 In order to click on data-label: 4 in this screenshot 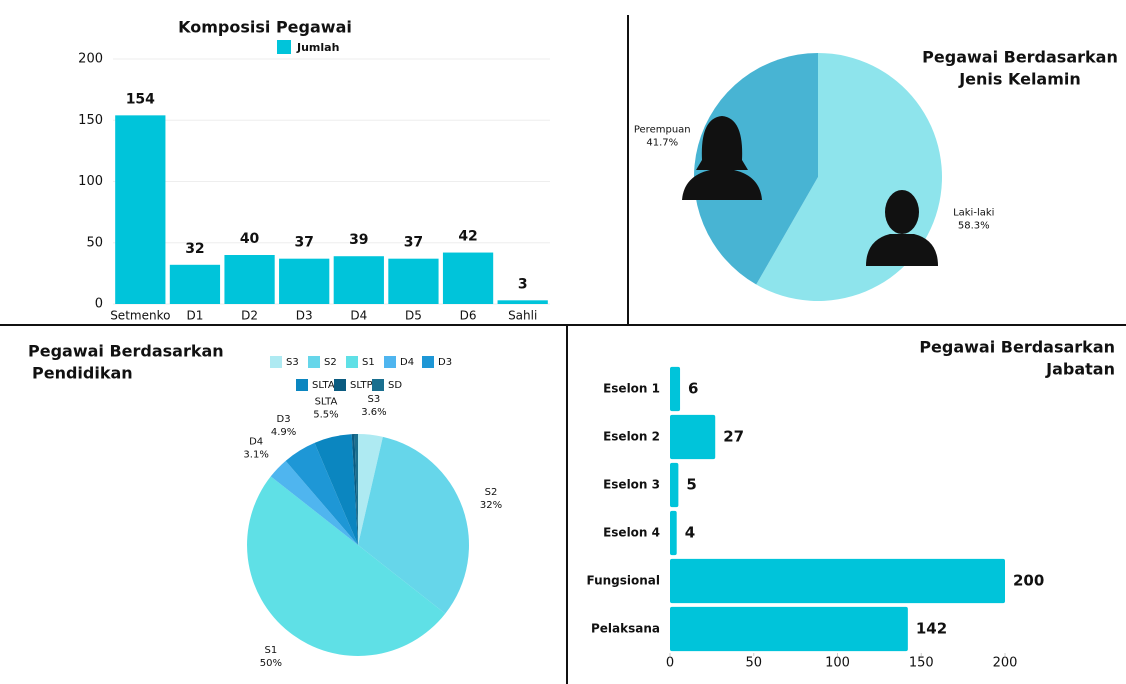, I will do `click(690, 533)`.